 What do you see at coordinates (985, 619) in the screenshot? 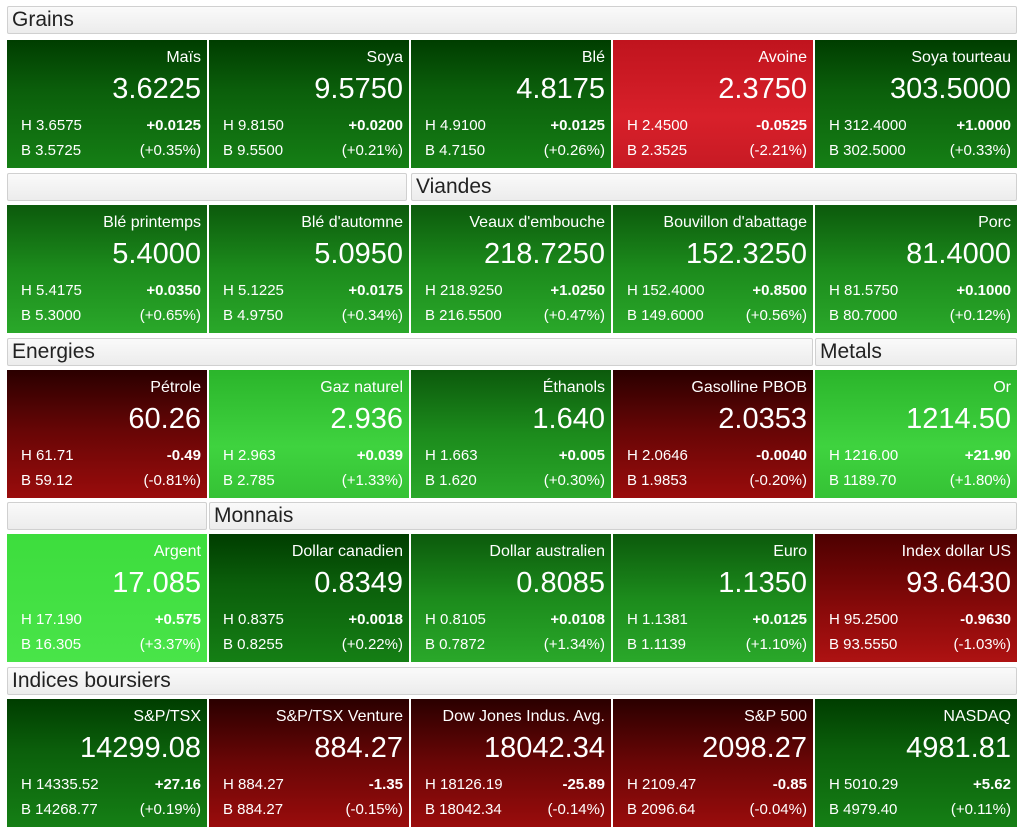
I see `quote-change: -0.9630` at bounding box center [985, 619].